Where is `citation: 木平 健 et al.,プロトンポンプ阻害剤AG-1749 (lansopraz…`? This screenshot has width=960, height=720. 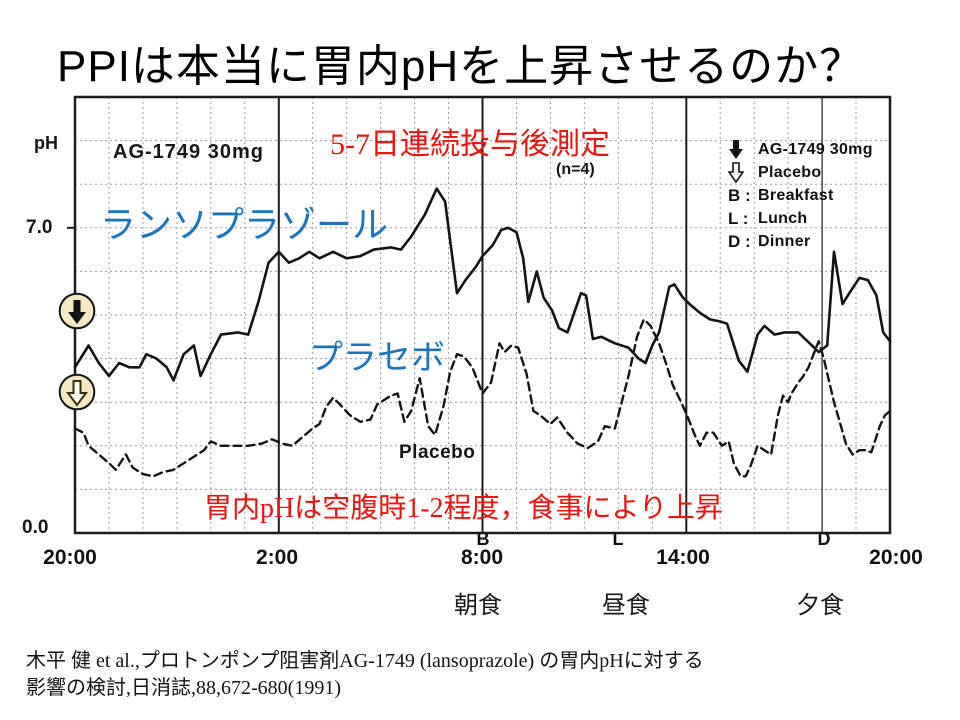
citation: 木平 健 et al.,プロトンポンプ阻害剤AG-1749 (lansopraz… is located at coordinates (365, 675).